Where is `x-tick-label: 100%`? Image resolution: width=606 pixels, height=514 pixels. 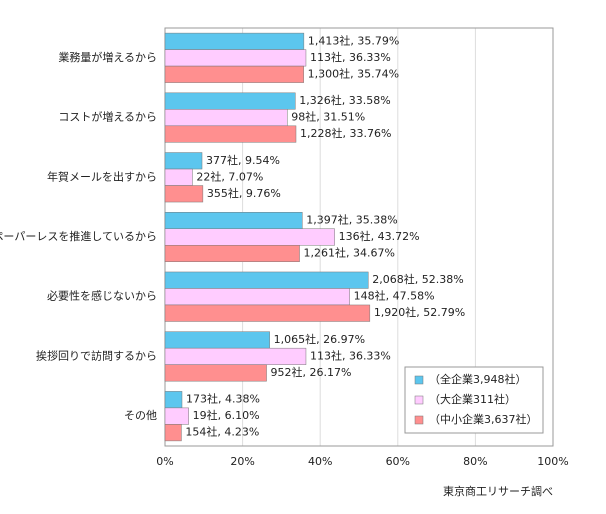 x-tick-label: 100% is located at coordinates (552, 461).